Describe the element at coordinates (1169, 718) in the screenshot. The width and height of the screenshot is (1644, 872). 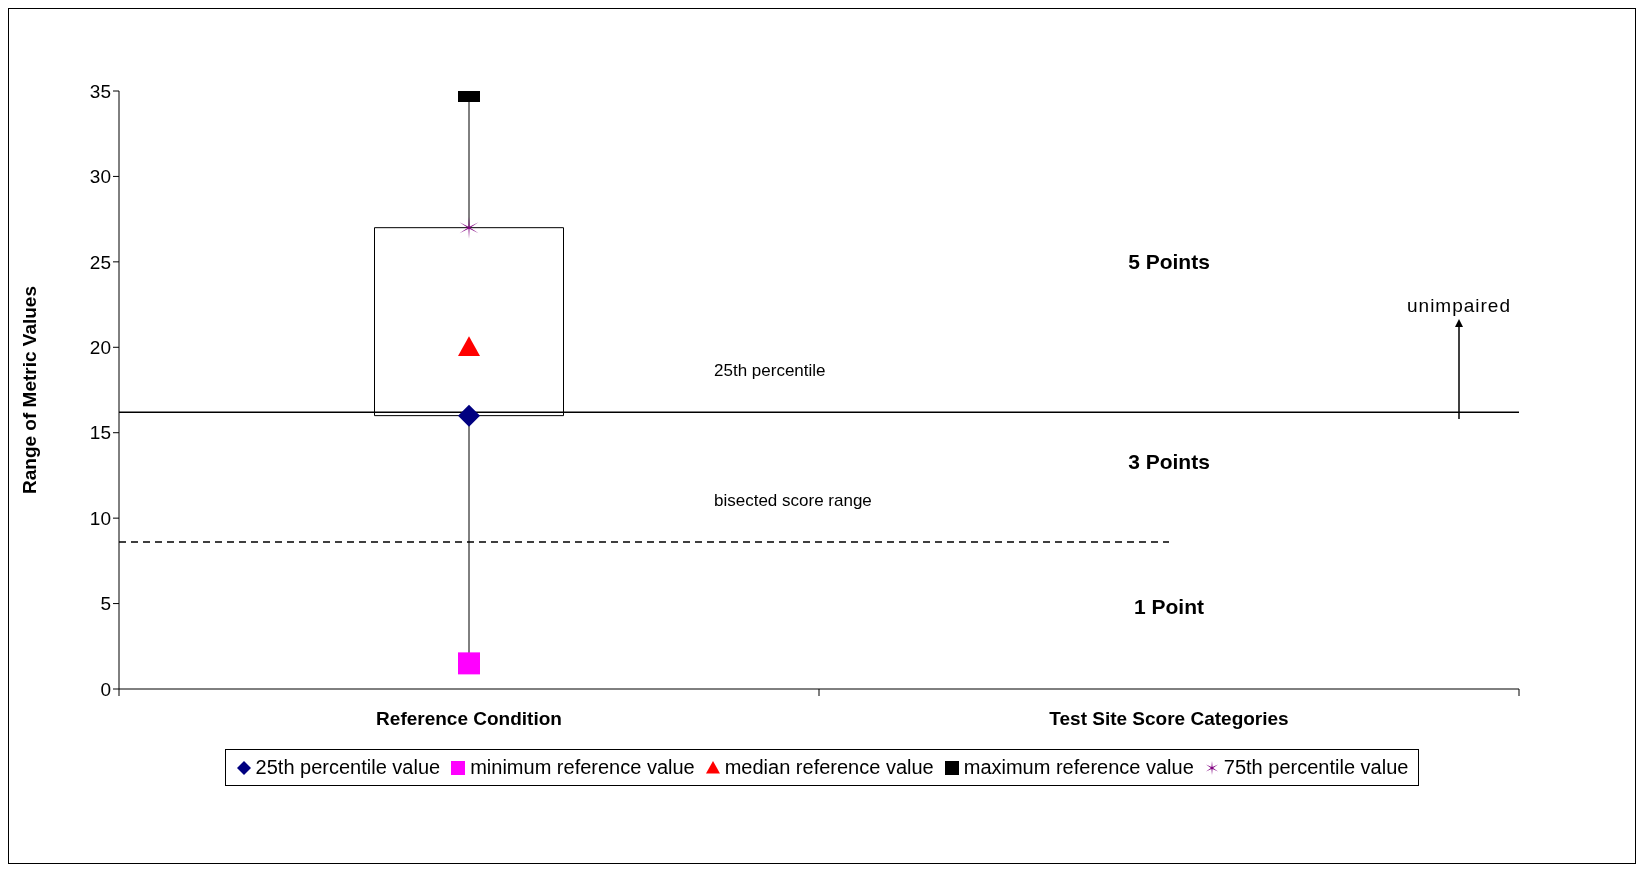
I see `x-tick-label: Test Site Score Categories` at that location.